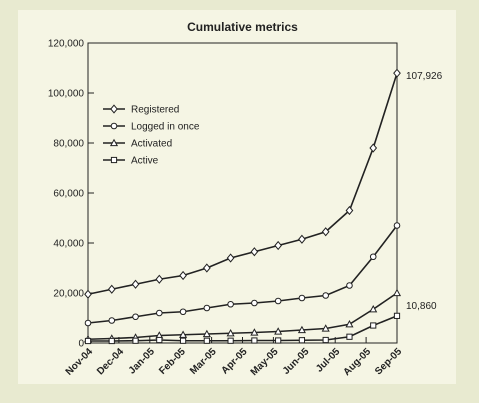  I want to click on legend-label-activated: Activated, so click(151, 144).